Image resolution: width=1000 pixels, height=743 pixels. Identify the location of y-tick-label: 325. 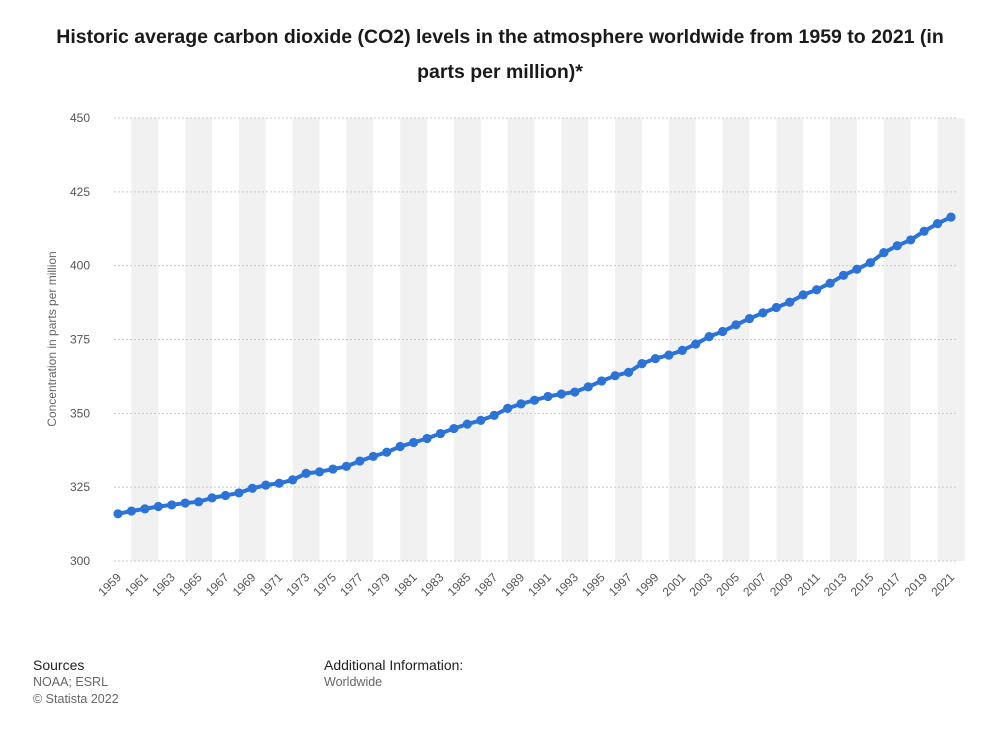
(80, 487).